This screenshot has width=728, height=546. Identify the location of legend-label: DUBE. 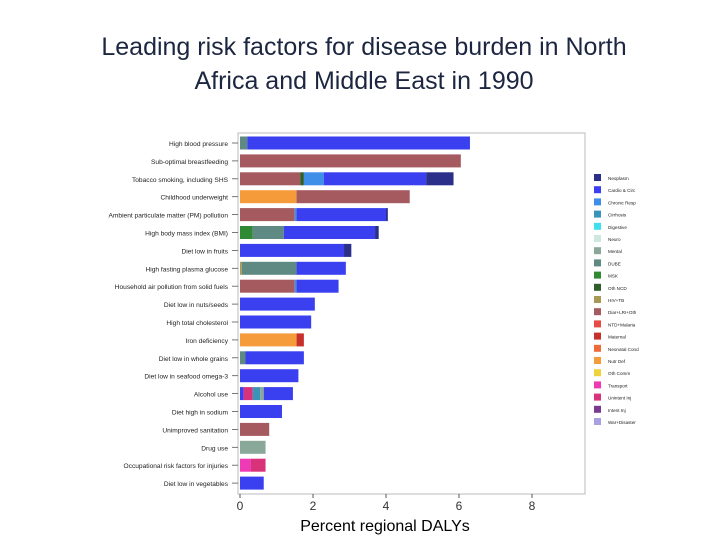
(614, 263).